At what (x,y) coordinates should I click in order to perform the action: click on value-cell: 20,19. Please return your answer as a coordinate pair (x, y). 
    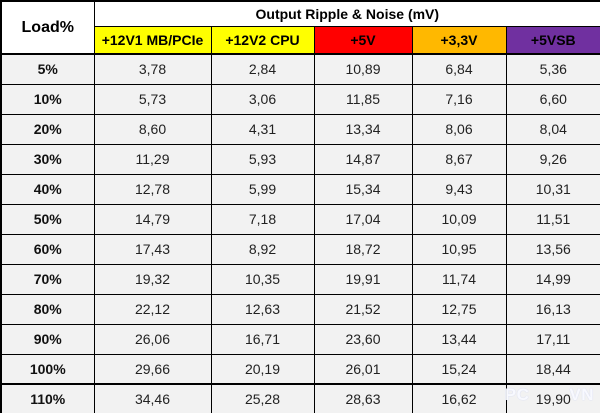
    Looking at the image, I should click on (262, 369).